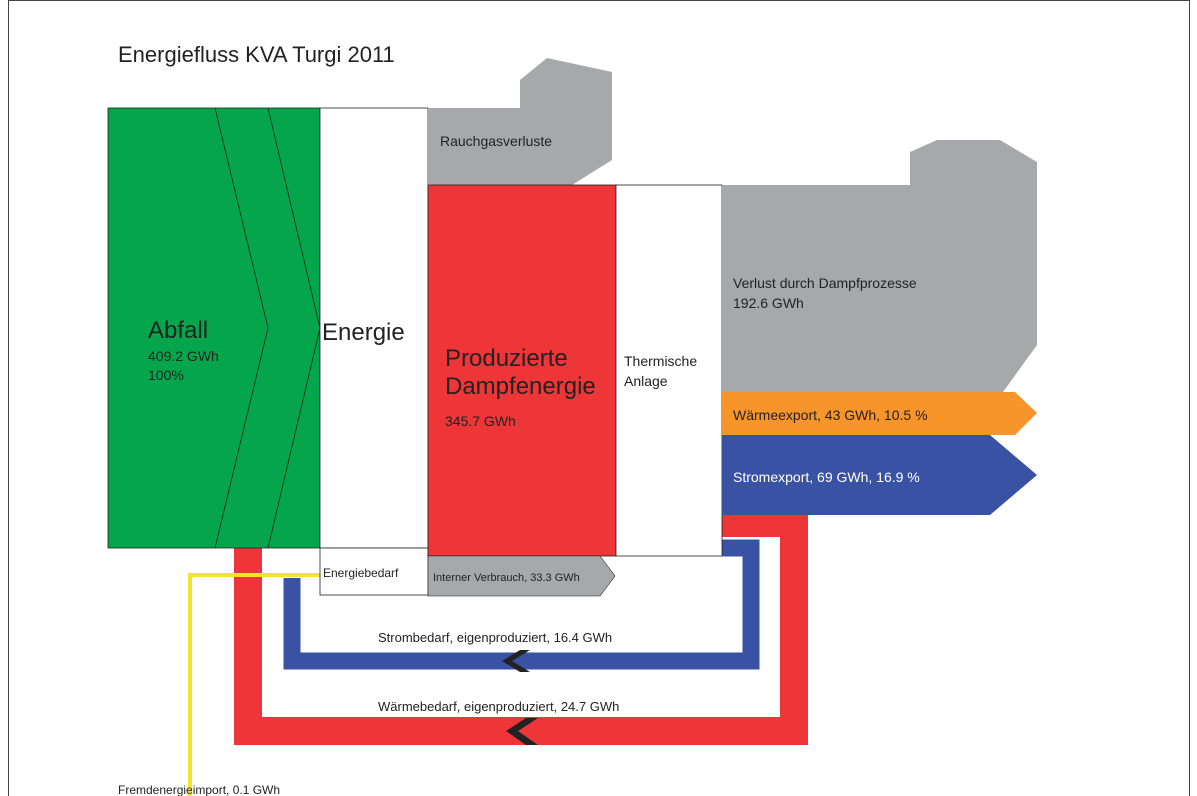 The width and height of the screenshot is (1197, 796). I want to click on rauchgas-block, so click(520, 121).